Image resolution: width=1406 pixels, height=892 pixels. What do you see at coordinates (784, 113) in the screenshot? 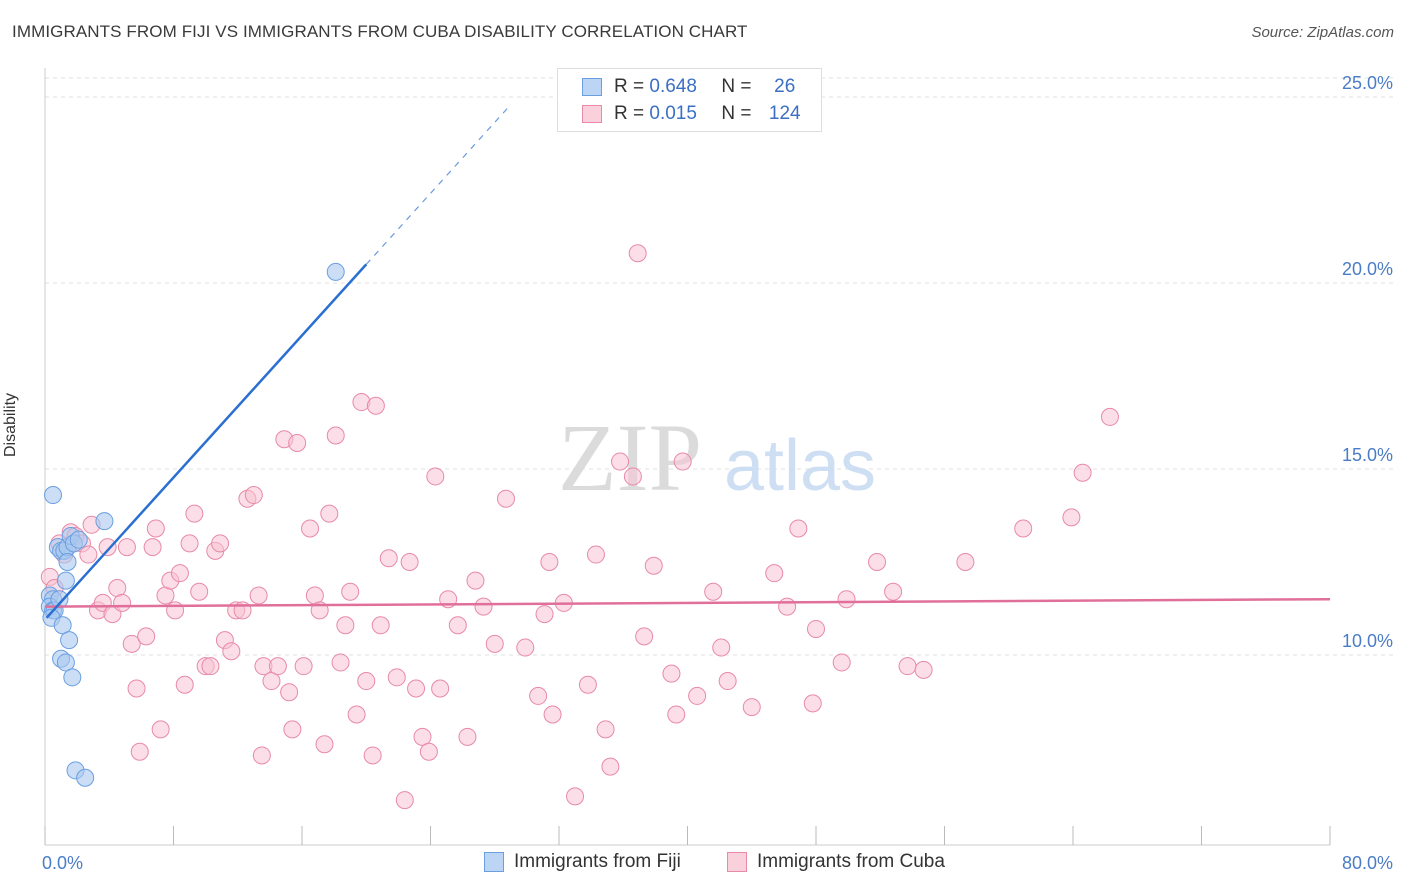
I see `cuba-n-value: 124` at bounding box center [784, 113].